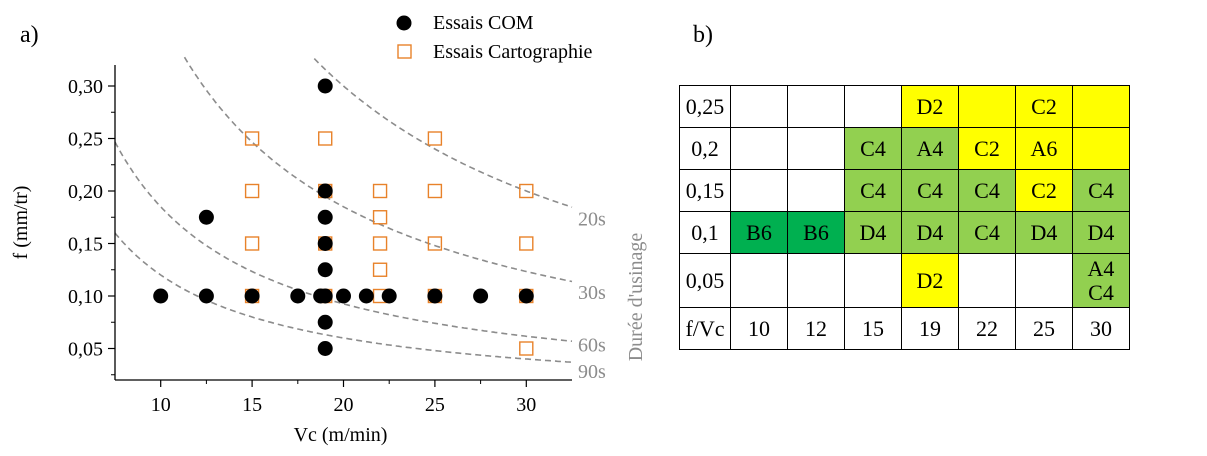 Image resolution: width=1207 pixels, height=456 pixels. I want to click on y-tick-label: 0,05, so click(85, 350).